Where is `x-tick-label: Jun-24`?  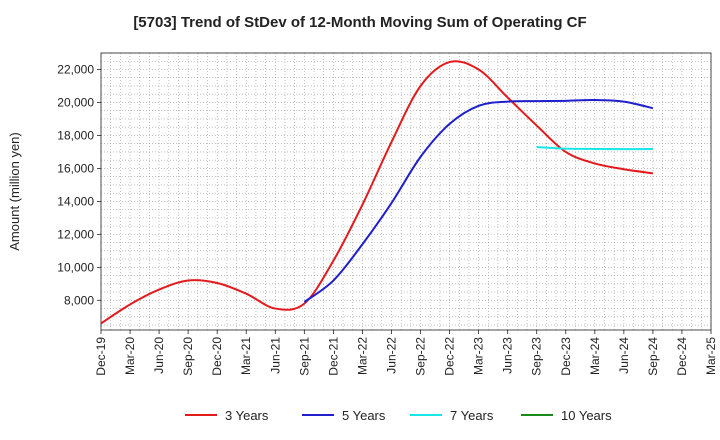
x-tick-label: Jun-24 is located at coordinates (624, 355).